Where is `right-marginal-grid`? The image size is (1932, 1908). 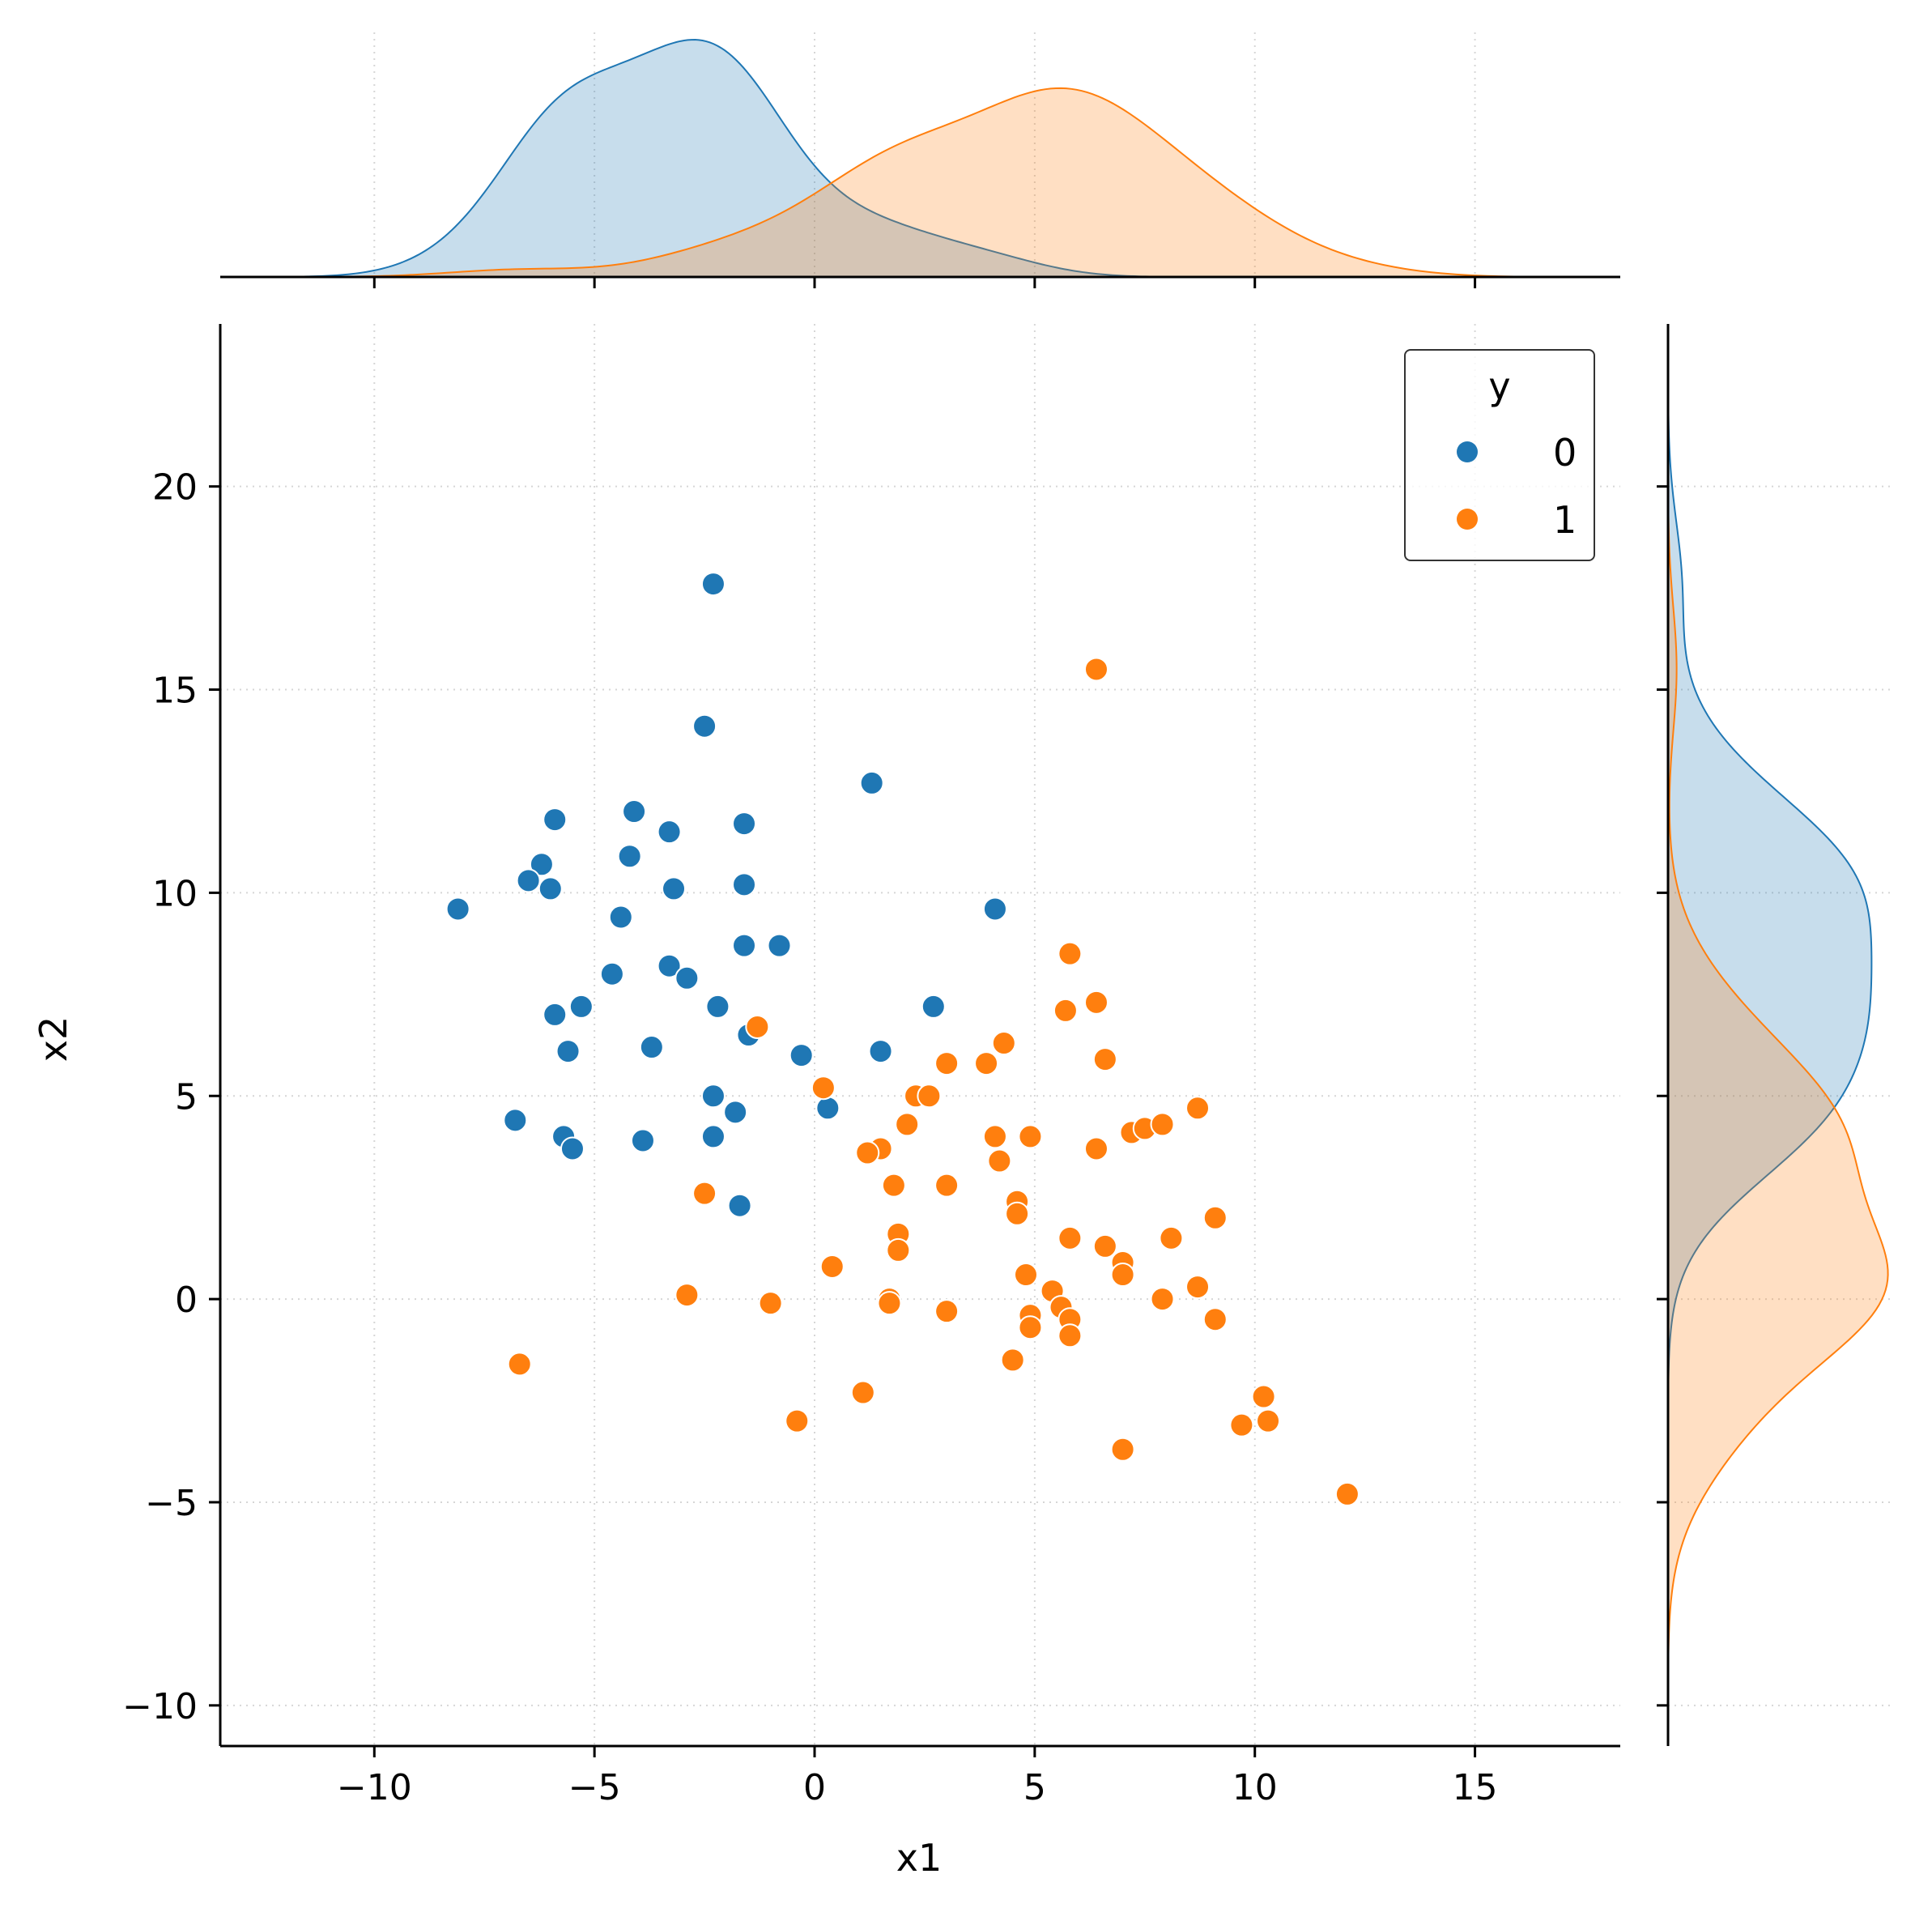 right-marginal-grid is located at coordinates (1781, 1095).